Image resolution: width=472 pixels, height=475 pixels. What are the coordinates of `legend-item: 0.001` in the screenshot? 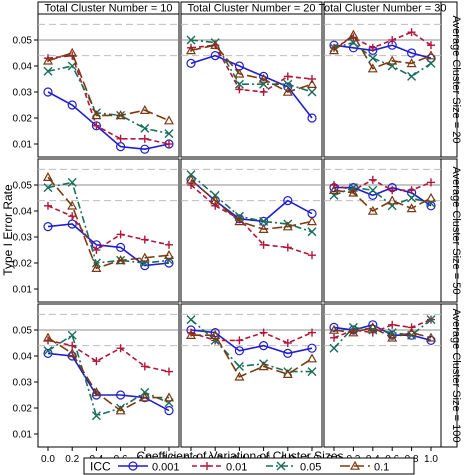 It's located at (149, 467).